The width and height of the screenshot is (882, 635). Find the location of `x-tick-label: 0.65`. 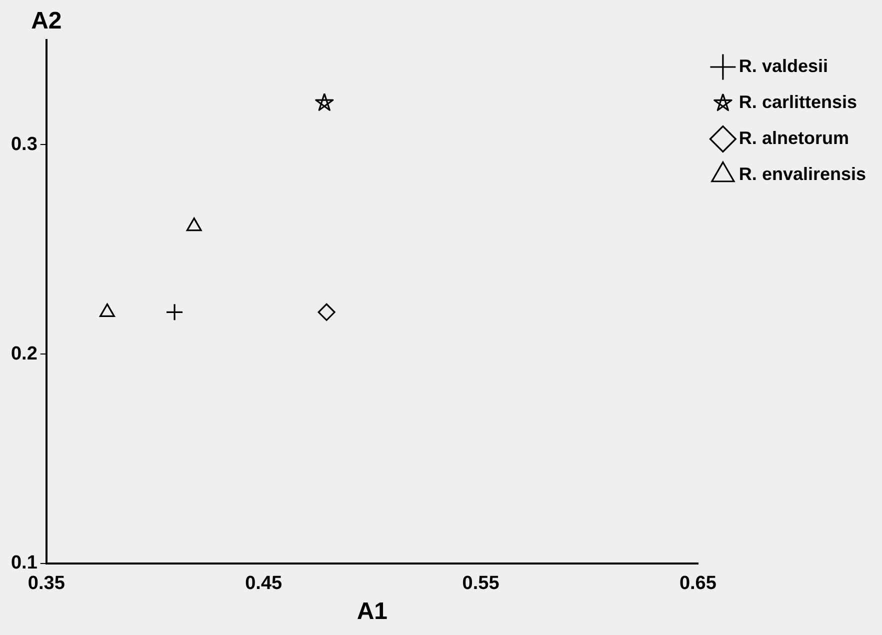

x-tick-label: 0.65 is located at coordinates (698, 583).